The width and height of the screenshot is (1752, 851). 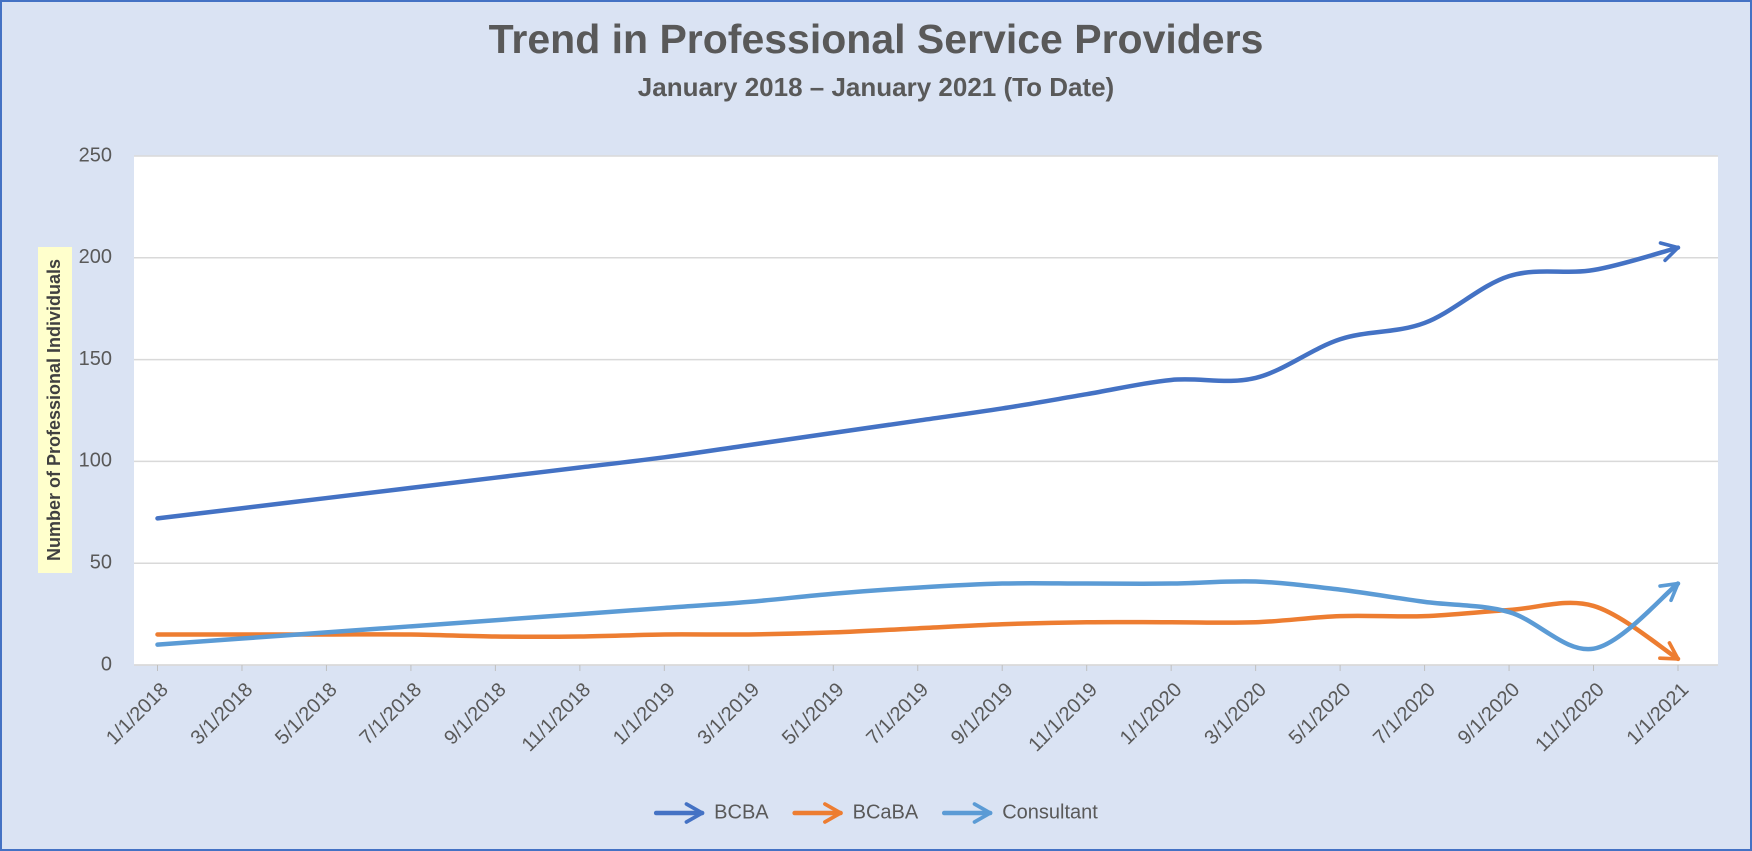 What do you see at coordinates (95, 155) in the screenshot?
I see `y-tick-label: 250` at bounding box center [95, 155].